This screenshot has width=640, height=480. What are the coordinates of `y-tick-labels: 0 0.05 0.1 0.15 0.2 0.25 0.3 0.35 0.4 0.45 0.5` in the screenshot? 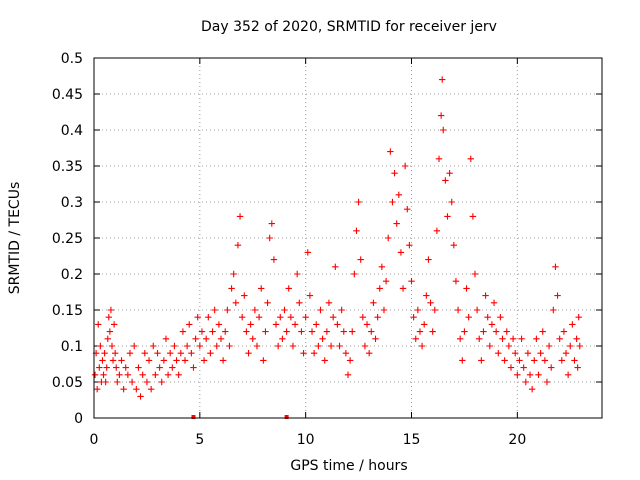 It's located at (67, 239).